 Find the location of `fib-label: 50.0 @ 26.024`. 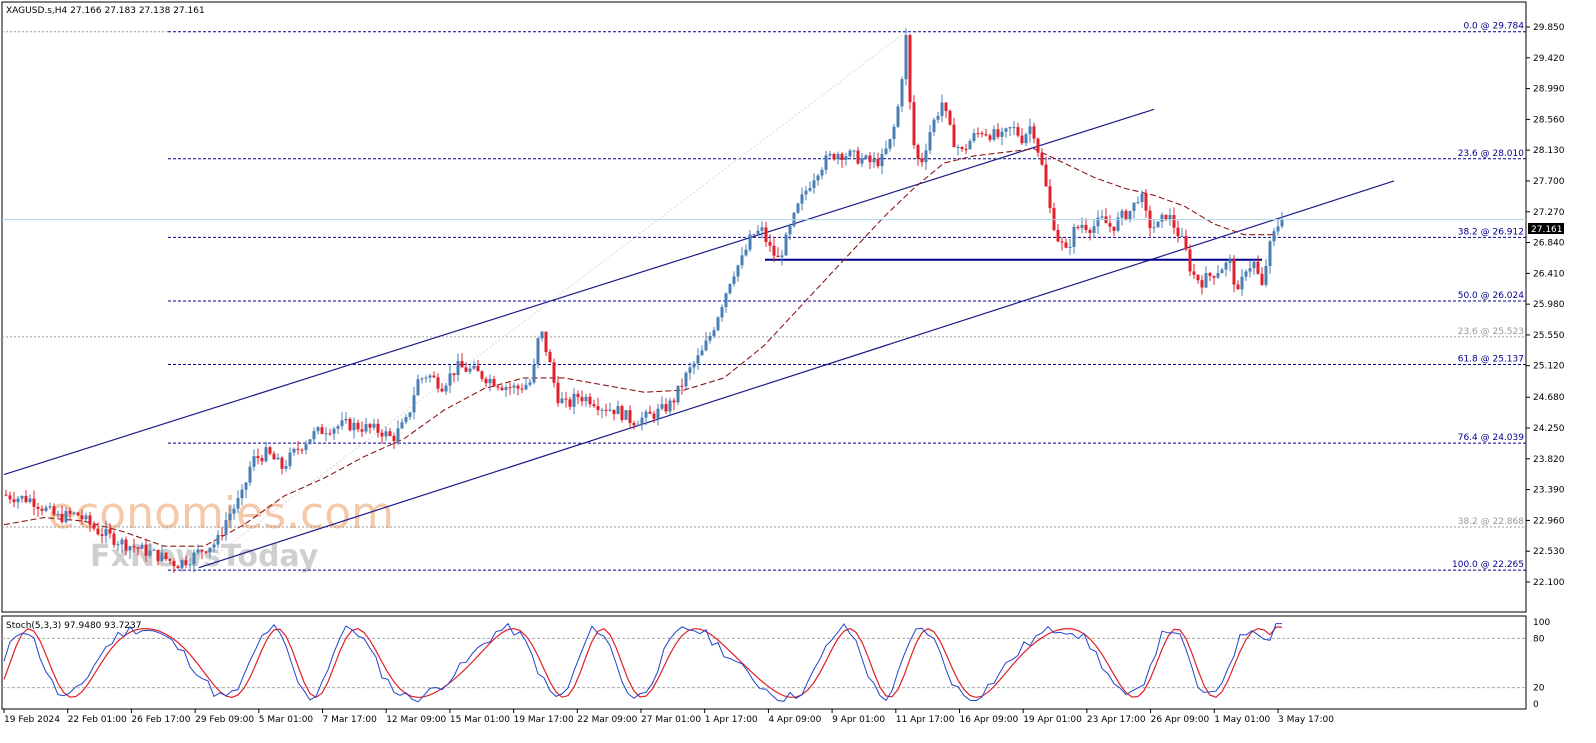

fib-label: 50.0 @ 26.024 is located at coordinates (1491, 296).